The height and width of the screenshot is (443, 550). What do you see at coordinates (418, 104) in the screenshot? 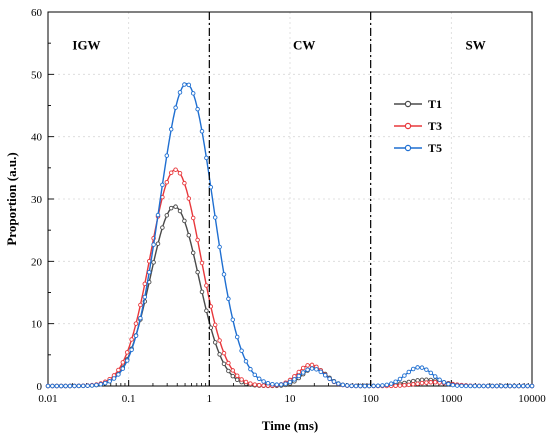
I see `legend-item-t1: T1` at bounding box center [418, 104].